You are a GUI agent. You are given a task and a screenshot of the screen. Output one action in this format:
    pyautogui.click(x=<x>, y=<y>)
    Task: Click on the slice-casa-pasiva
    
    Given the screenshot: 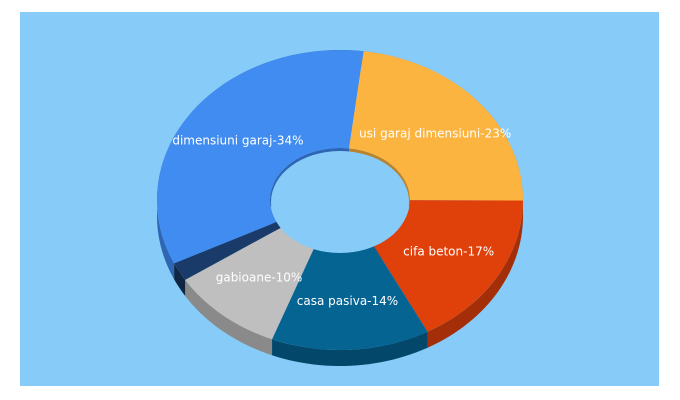 What is the action you would take?
    pyautogui.click(x=350, y=298)
    